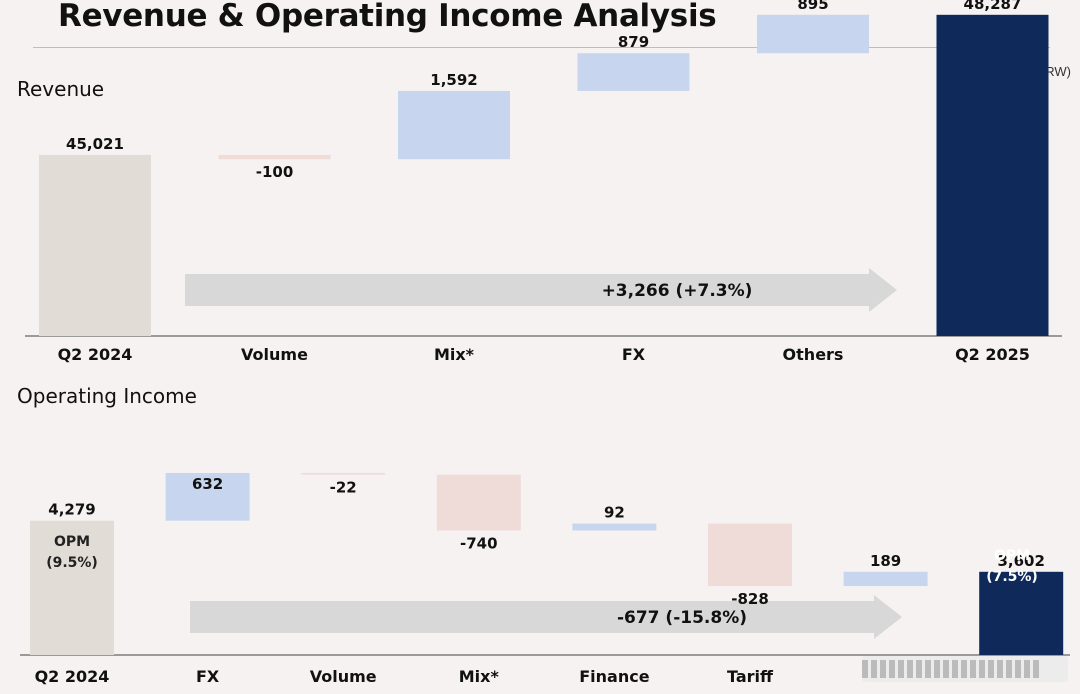 The width and height of the screenshot is (1080, 694). I want to click on operating-income-value-label-volume: -22, so click(343, 488).